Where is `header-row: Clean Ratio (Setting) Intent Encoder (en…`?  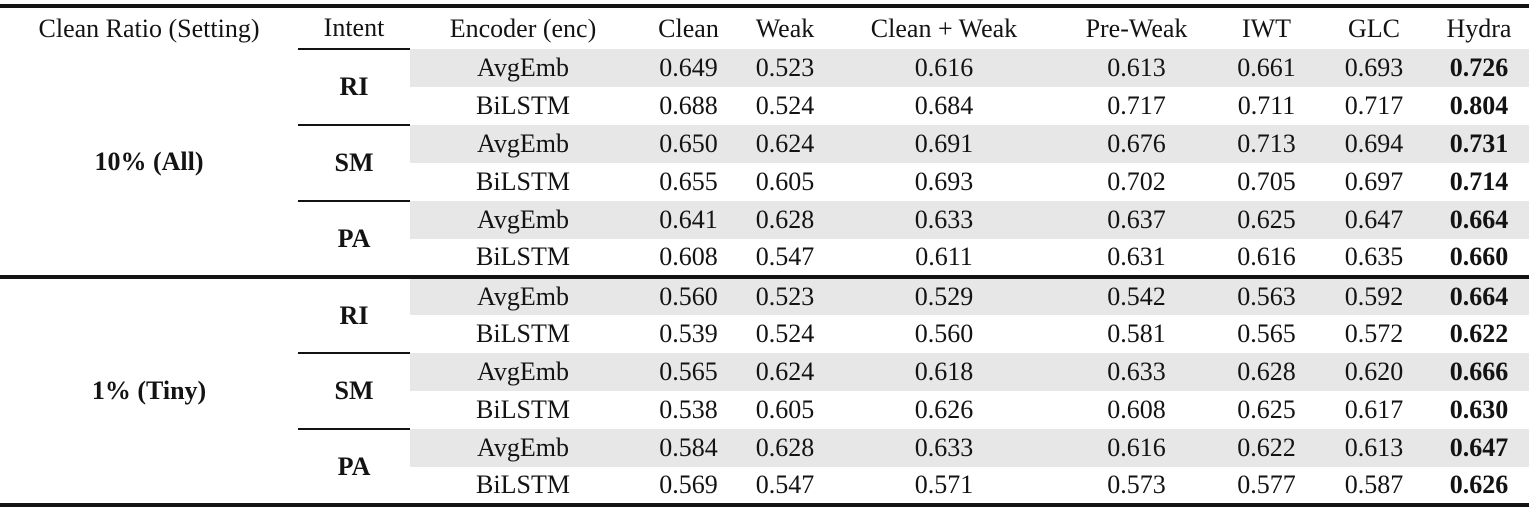
header-row: Clean Ratio (Setting) Intent Encoder (en… is located at coordinates (764, 28).